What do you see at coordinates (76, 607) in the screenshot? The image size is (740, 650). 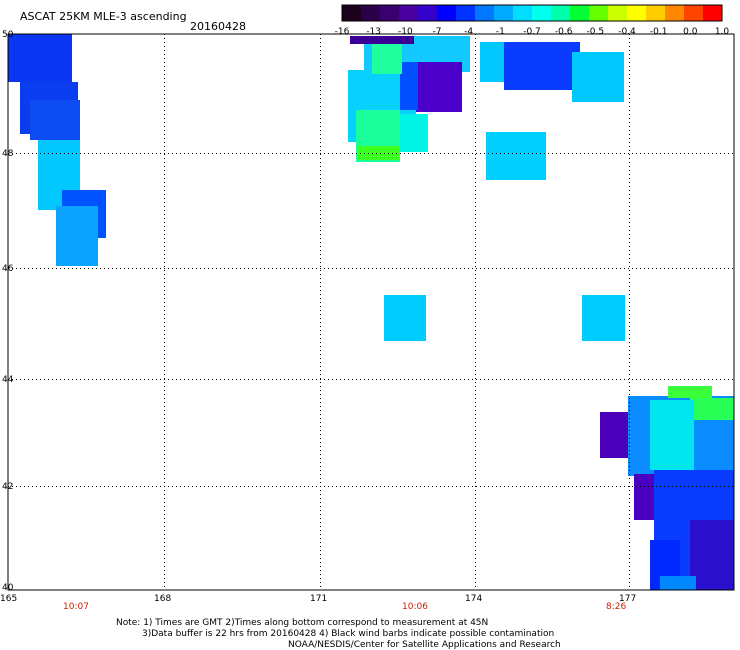 I see `pass-time-1: 10:07` at bounding box center [76, 607].